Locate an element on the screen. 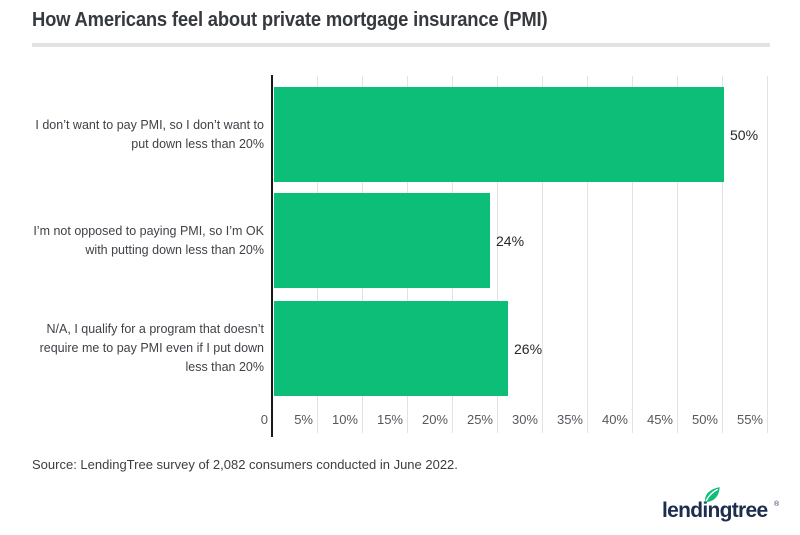 The image size is (800, 535). x-tick-label: 5% is located at coordinates (303, 419).